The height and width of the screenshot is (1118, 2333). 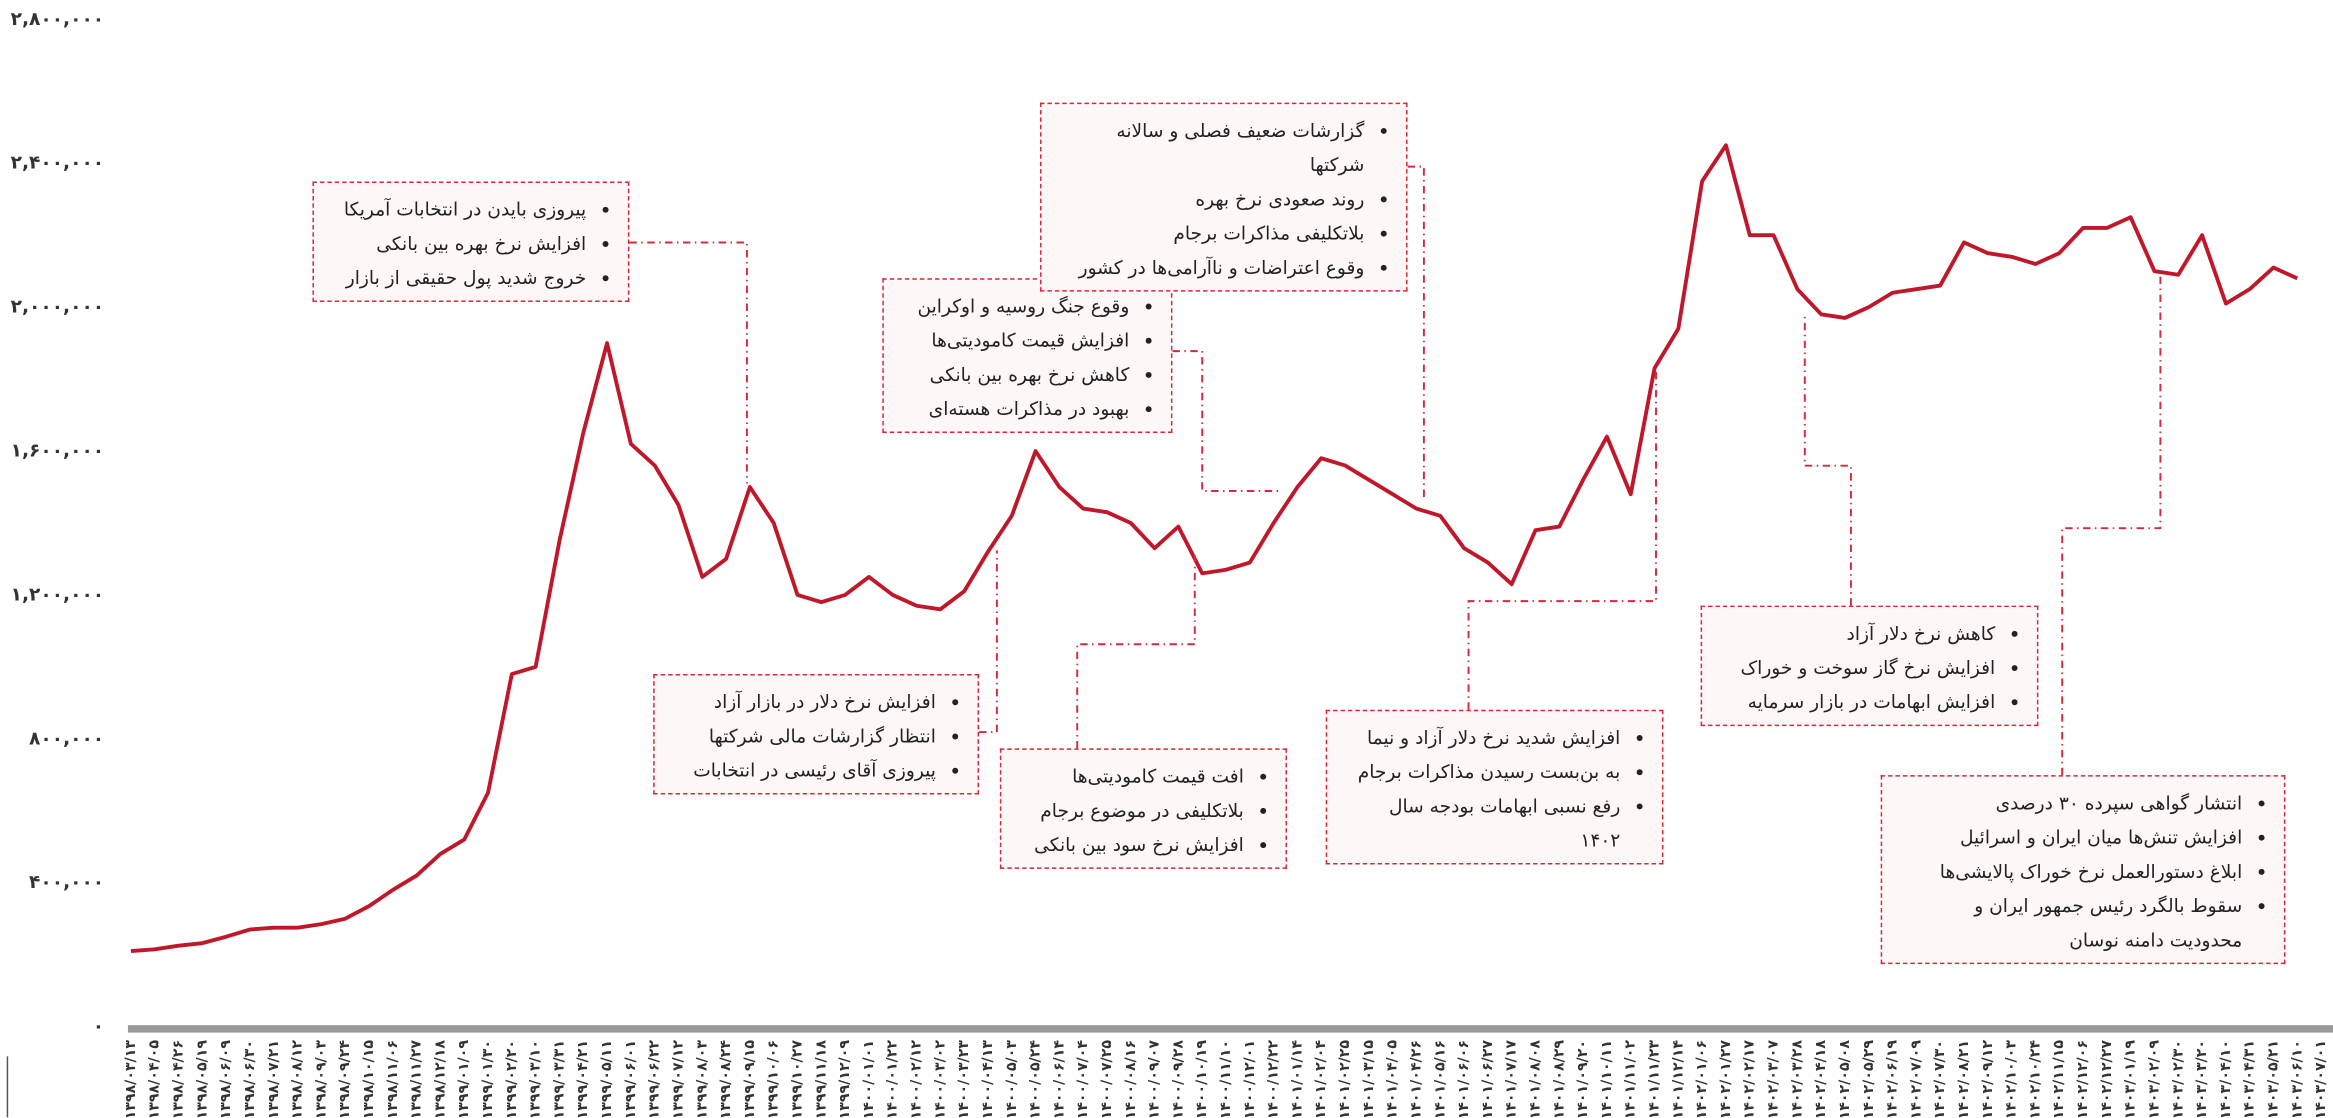 I want to click on annotation-item: افزایش نرخ دلار در بازار آزاد, so click(x=805, y=701).